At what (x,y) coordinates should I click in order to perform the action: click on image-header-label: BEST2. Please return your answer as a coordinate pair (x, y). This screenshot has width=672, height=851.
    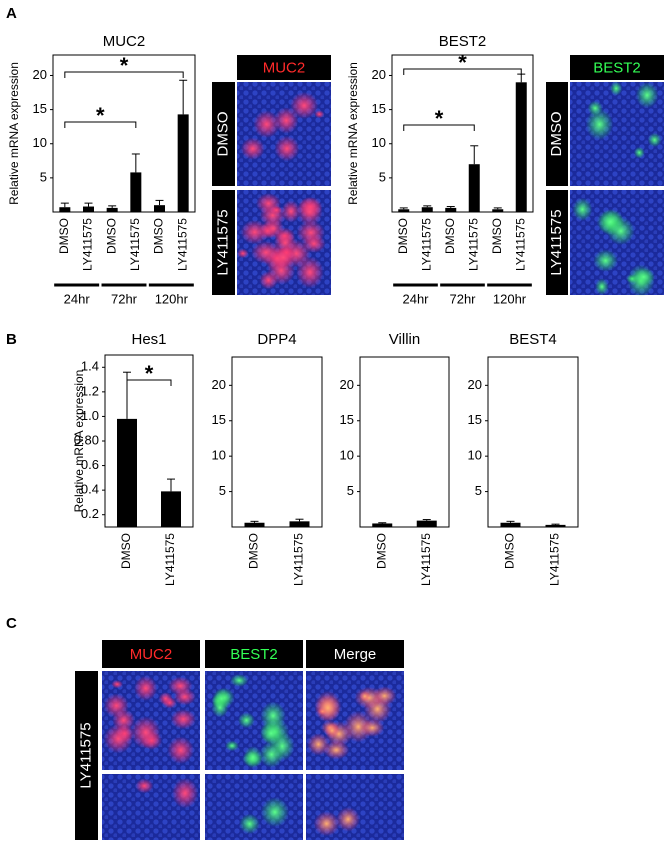
    Looking at the image, I should click on (617, 67).